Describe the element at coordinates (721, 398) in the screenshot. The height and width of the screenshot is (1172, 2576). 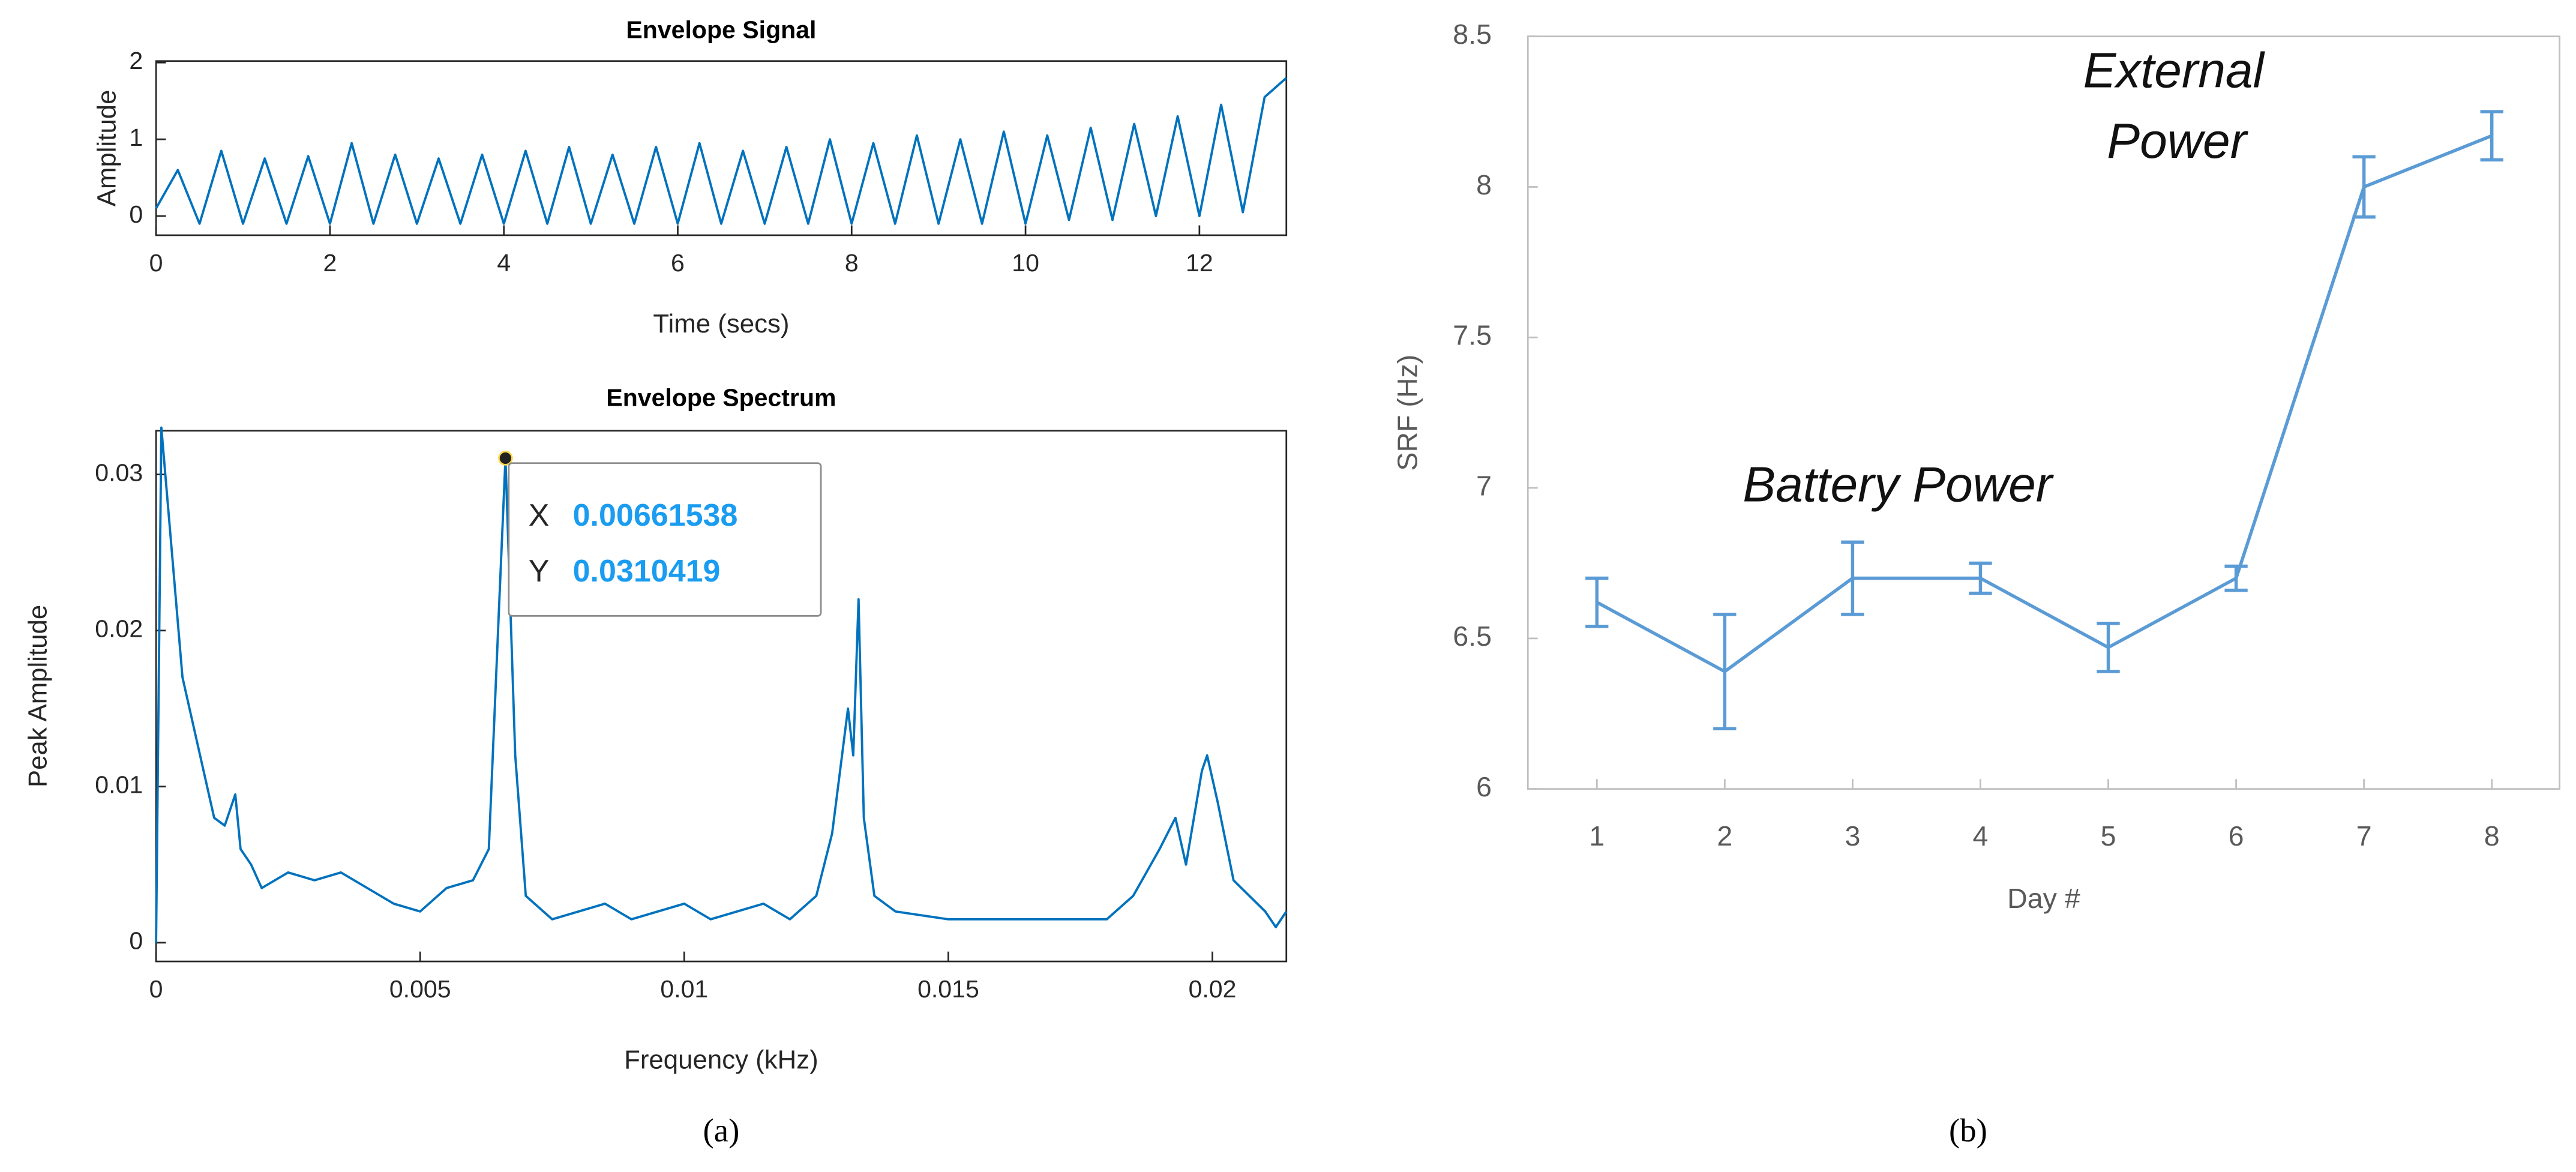
I see `chart-title: Envelope Spectrum` at that location.